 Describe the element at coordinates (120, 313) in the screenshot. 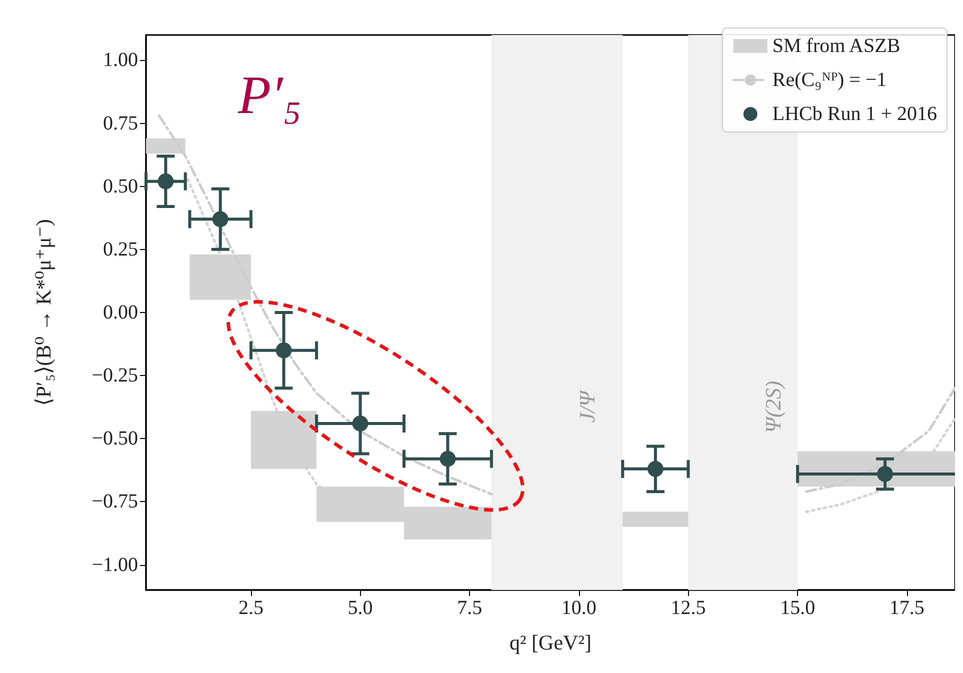

I see `y-tick-label: 0.00` at that location.